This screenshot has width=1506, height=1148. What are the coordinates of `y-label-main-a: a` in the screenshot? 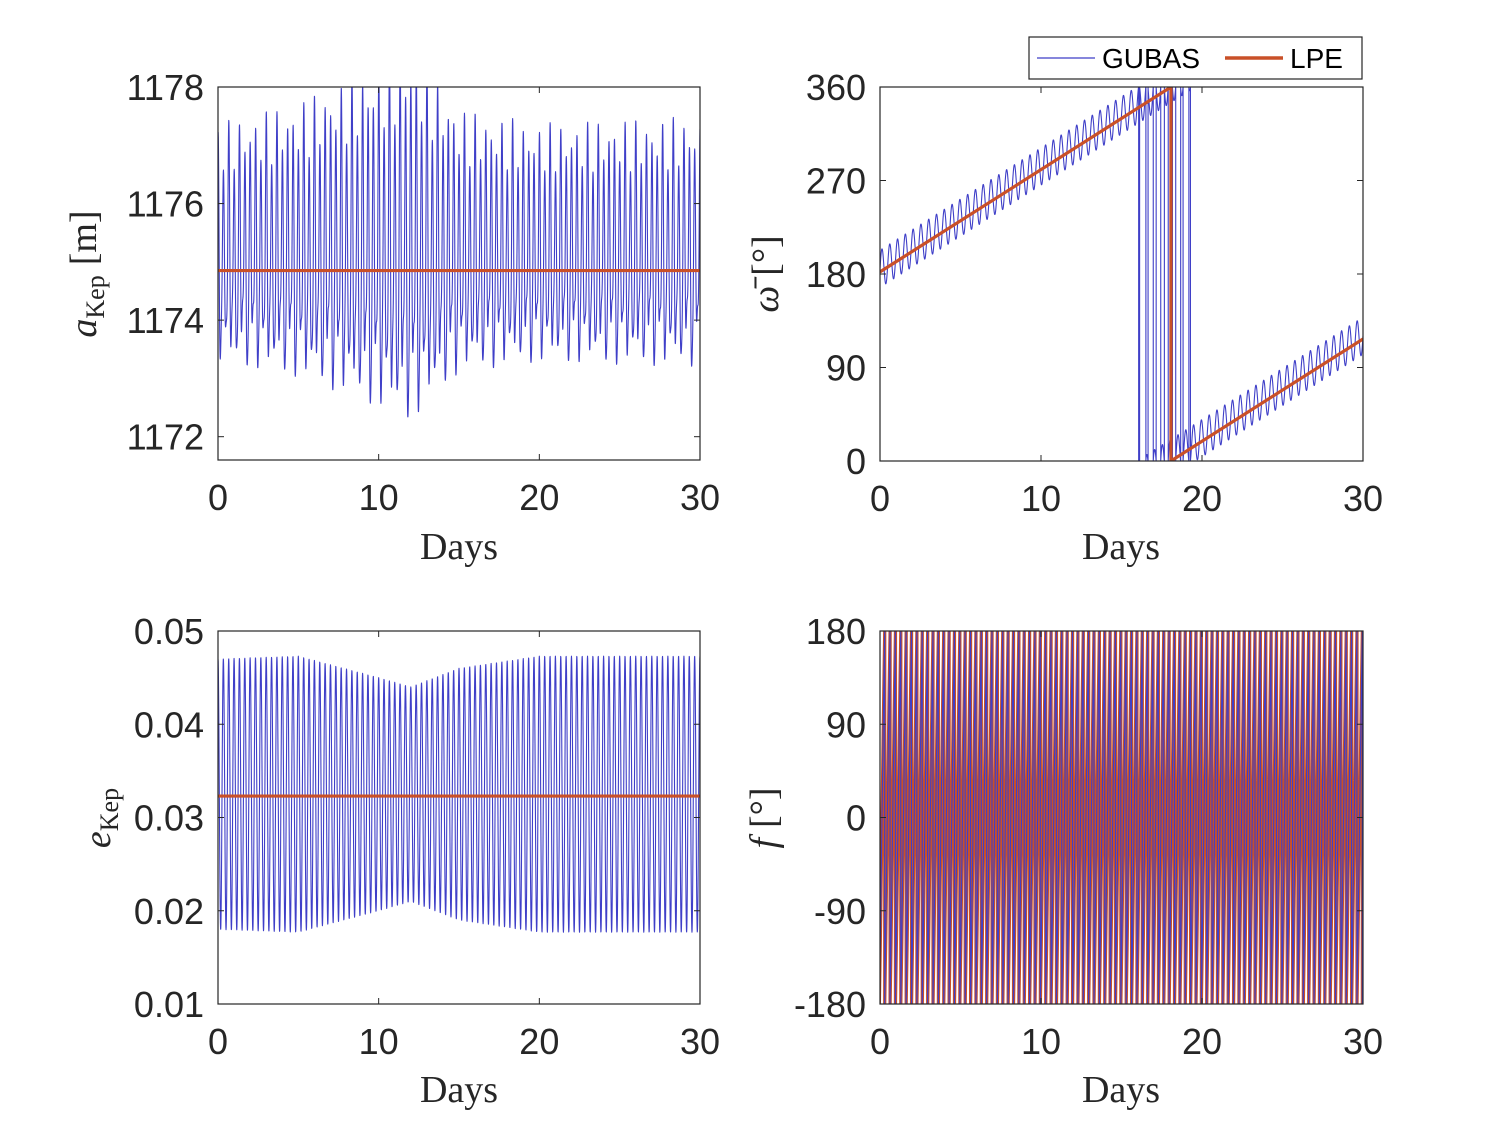 It's located at (84, 328).